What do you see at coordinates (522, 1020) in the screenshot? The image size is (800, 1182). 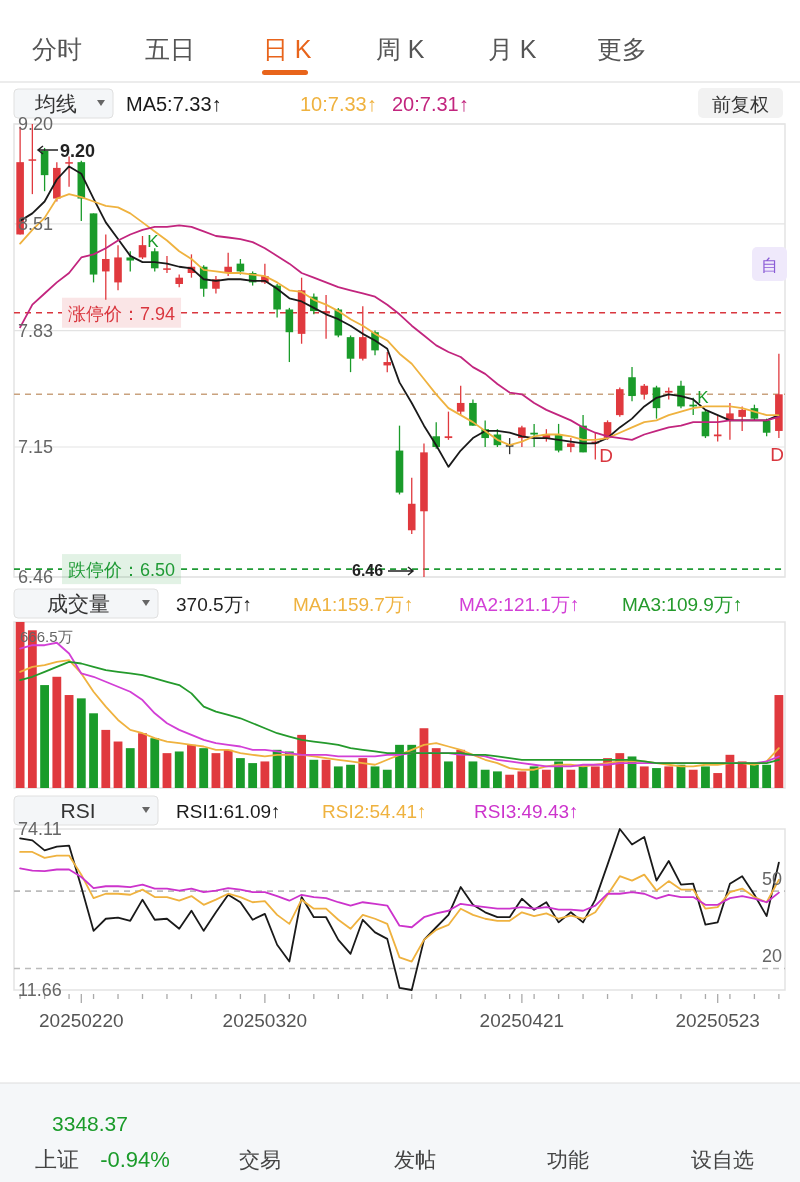 I see `x-tick-label: 20250421` at bounding box center [522, 1020].